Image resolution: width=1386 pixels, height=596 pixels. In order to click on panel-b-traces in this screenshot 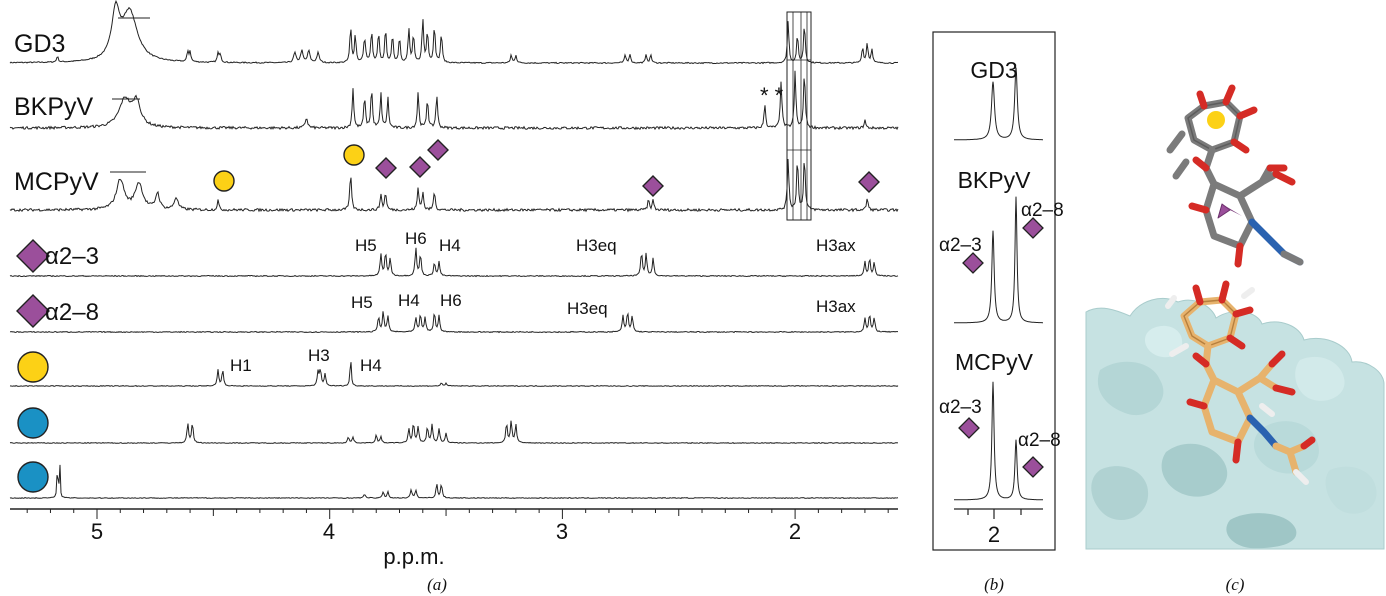, I will do `click(999, 284)`.